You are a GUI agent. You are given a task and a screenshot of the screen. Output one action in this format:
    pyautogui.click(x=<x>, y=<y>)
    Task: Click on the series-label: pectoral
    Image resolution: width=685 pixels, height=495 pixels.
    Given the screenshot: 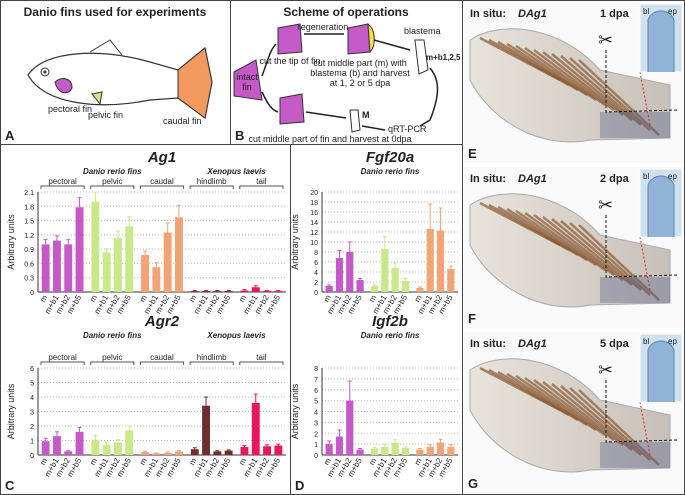 What is the action you would take?
    pyautogui.click(x=62, y=181)
    